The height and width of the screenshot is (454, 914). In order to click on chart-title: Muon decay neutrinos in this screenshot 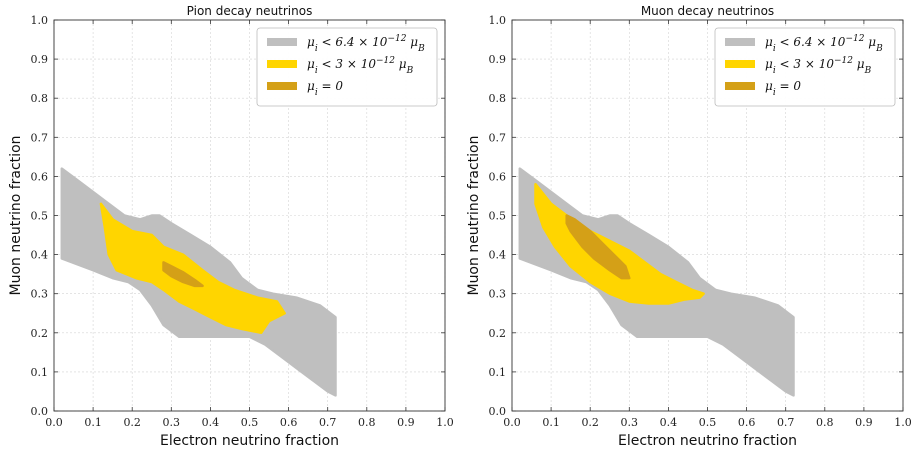, I will do `click(707, 11)`.